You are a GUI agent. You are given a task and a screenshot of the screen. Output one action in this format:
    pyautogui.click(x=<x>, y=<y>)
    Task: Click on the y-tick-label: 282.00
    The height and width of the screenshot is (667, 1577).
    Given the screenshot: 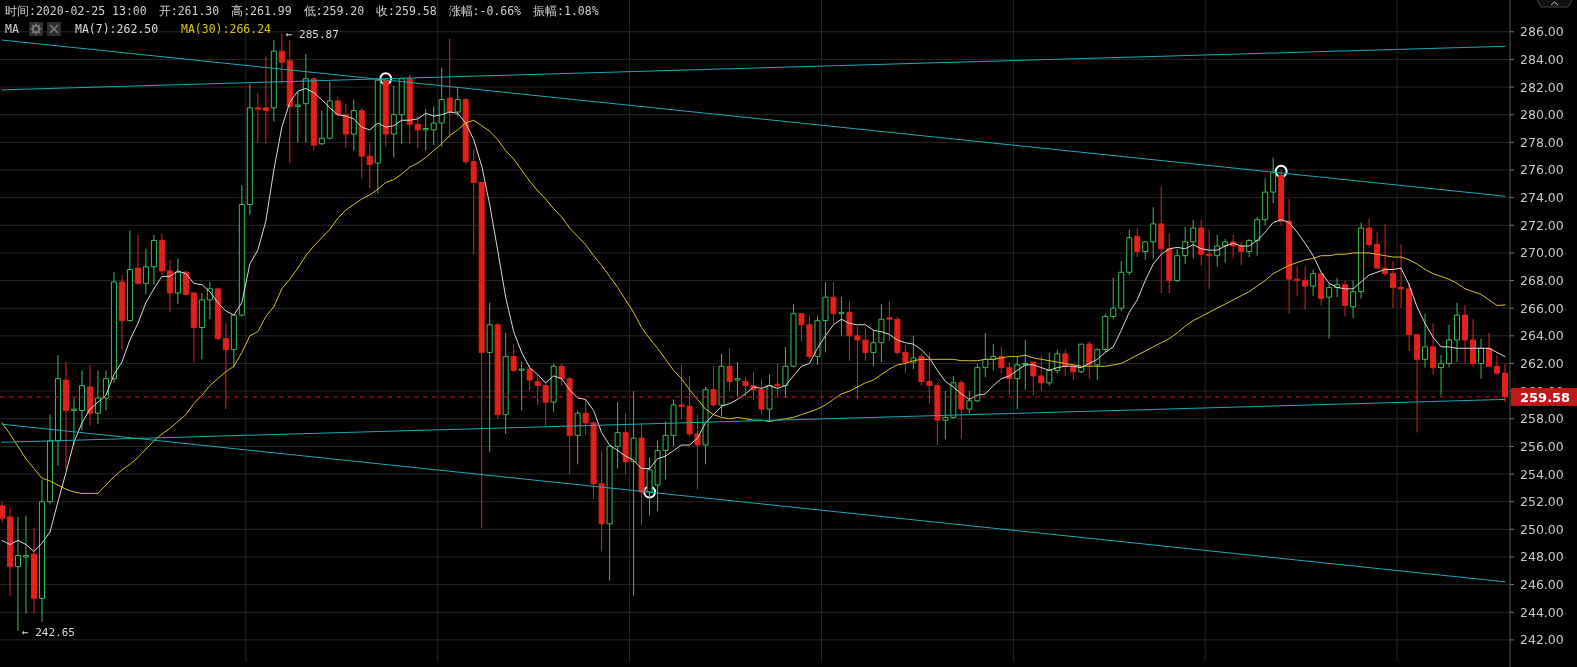 What is the action you would take?
    pyautogui.click(x=1542, y=87)
    